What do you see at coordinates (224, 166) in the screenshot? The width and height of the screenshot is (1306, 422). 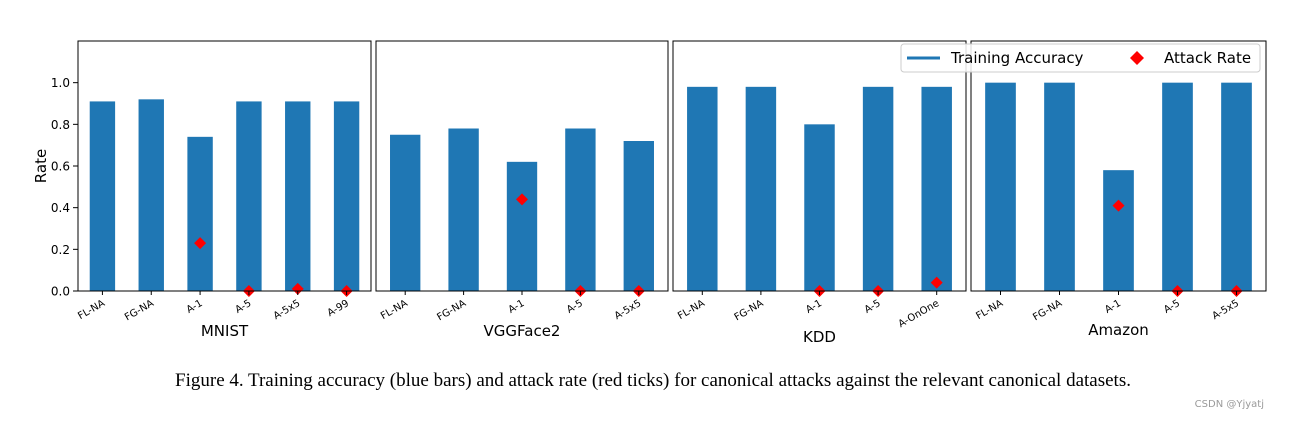 I see `panel-frame` at bounding box center [224, 166].